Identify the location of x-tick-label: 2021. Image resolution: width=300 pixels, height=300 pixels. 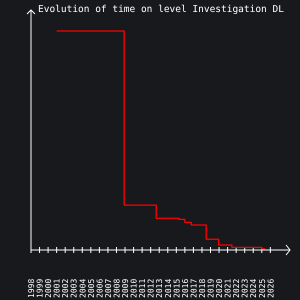
(228, 288).